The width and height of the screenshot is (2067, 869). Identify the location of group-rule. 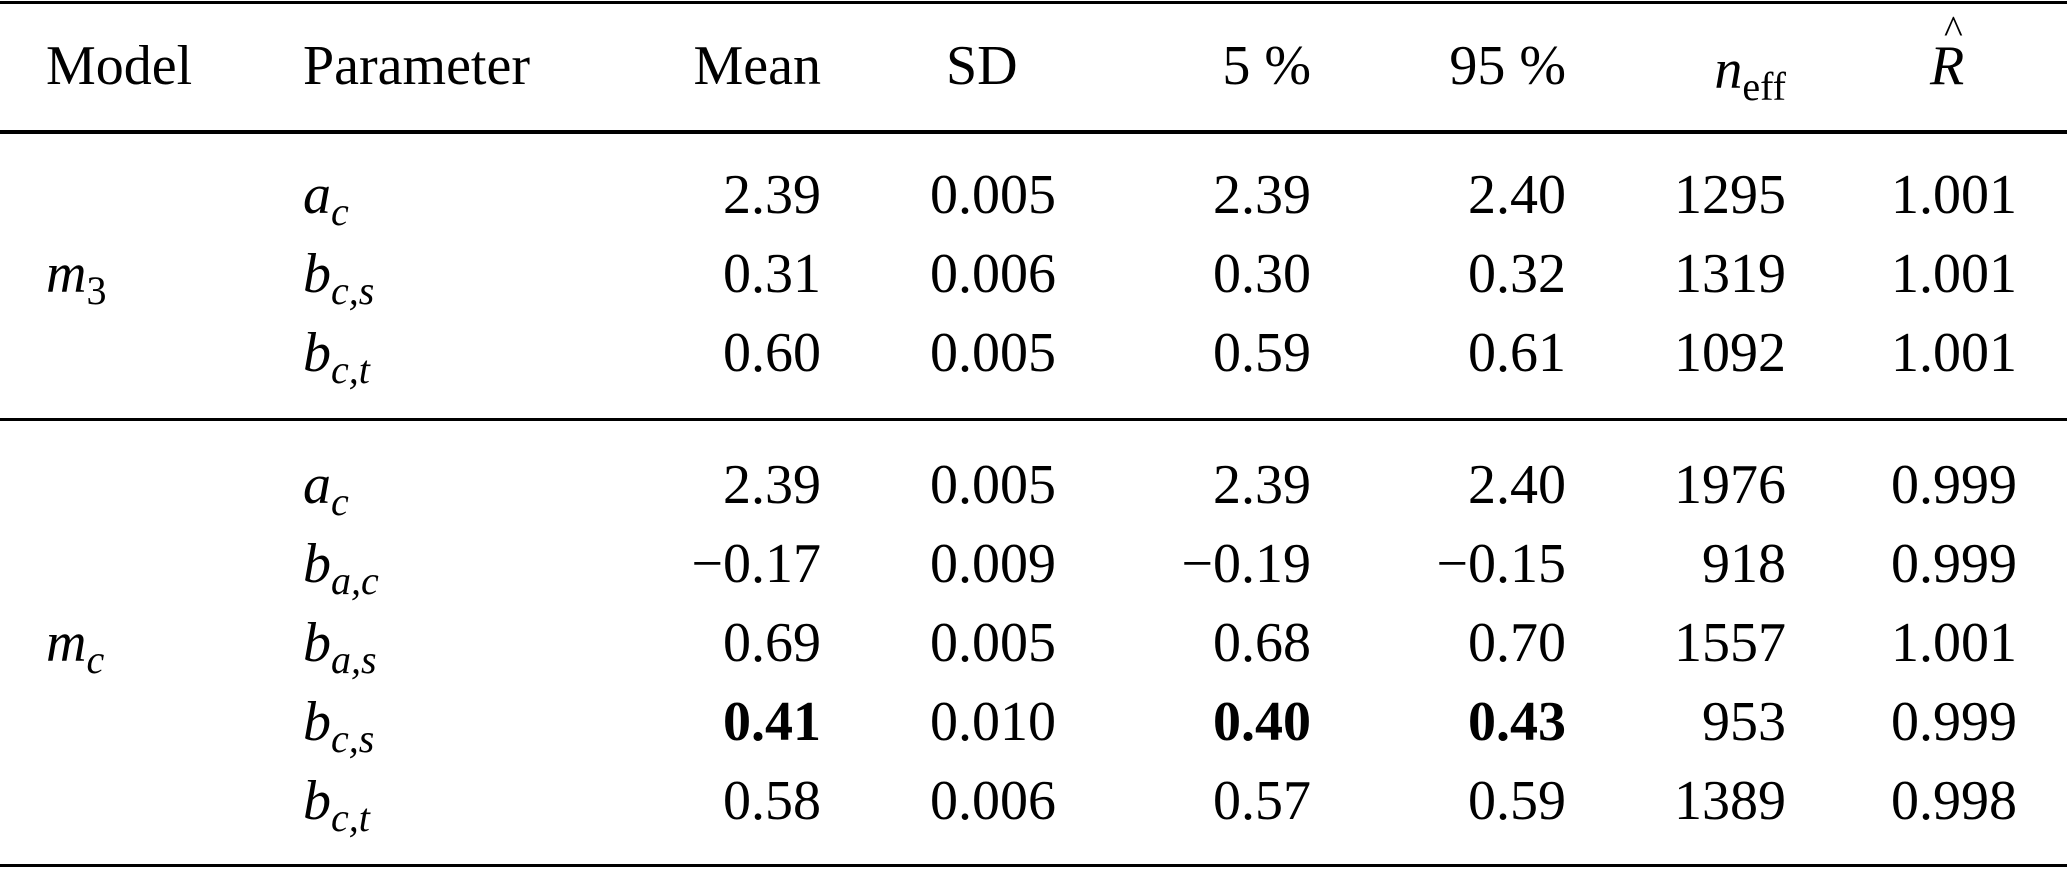
(1033, 419).